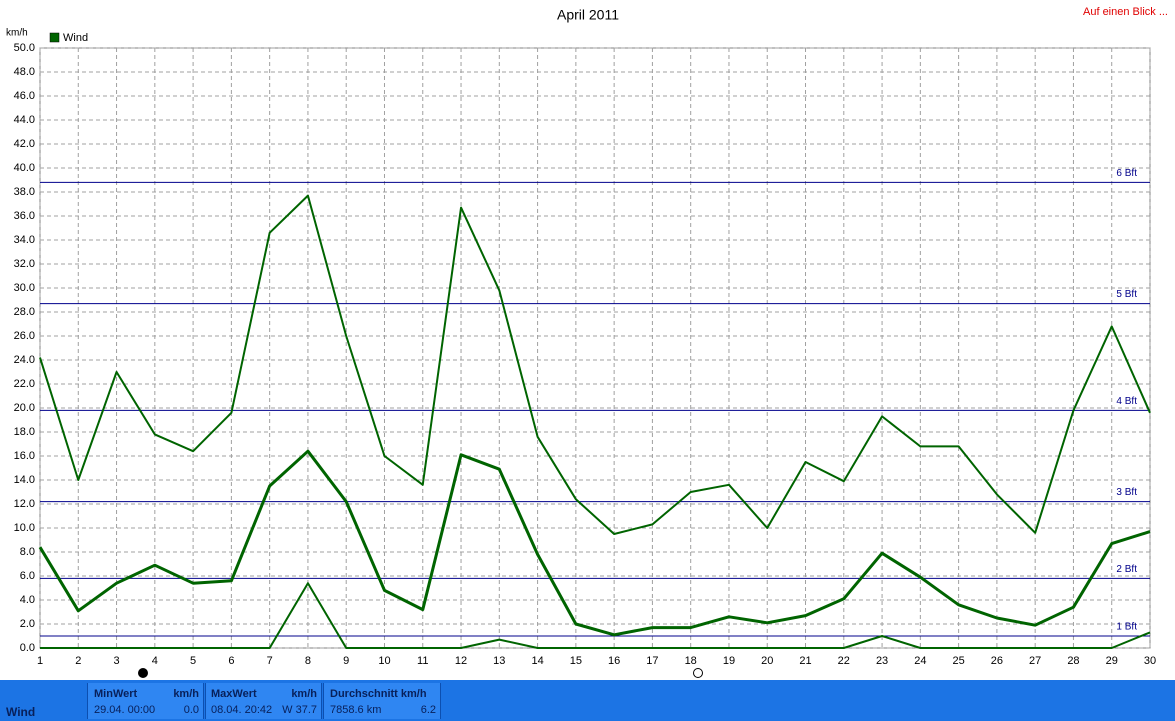 This screenshot has width=1175, height=721. What do you see at coordinates (27, 552) in the screenshot?
I see `y-tick-label: 8.0` at bounding box center [27, 552].